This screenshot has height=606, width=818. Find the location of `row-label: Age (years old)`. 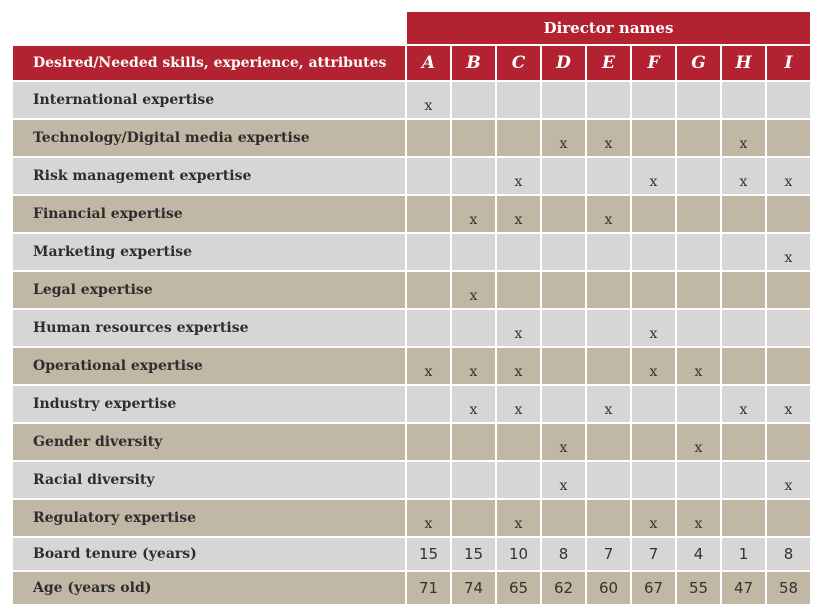

row-label: Age (years old) is located at coordinates (209, 588).